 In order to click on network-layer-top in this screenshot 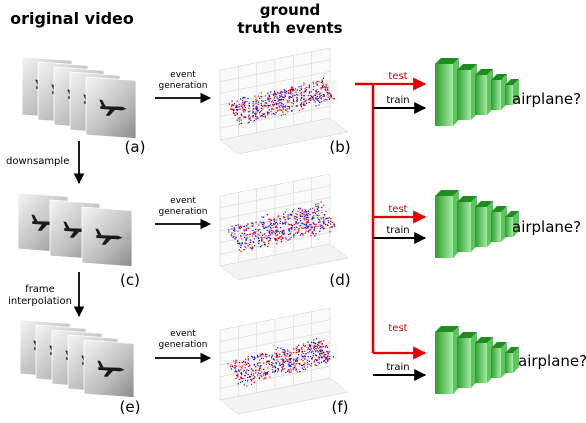, I will do `click(467, 335)`.